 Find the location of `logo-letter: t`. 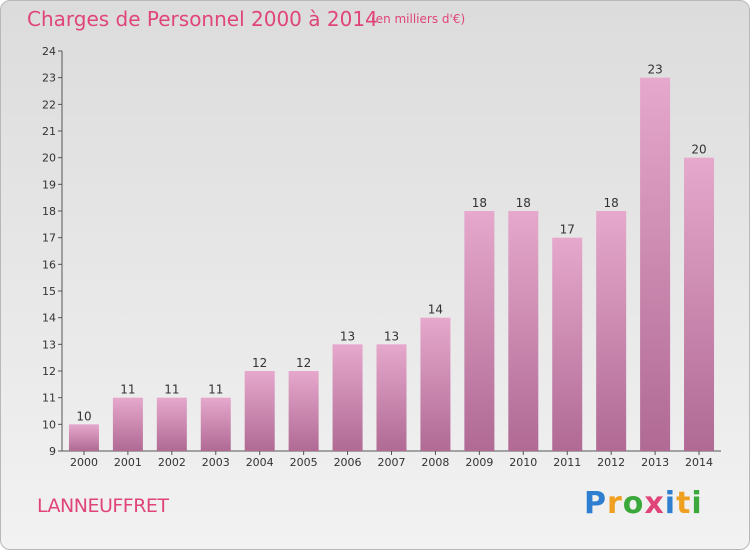

logo-letter: t is located at coordinates (684, 503).